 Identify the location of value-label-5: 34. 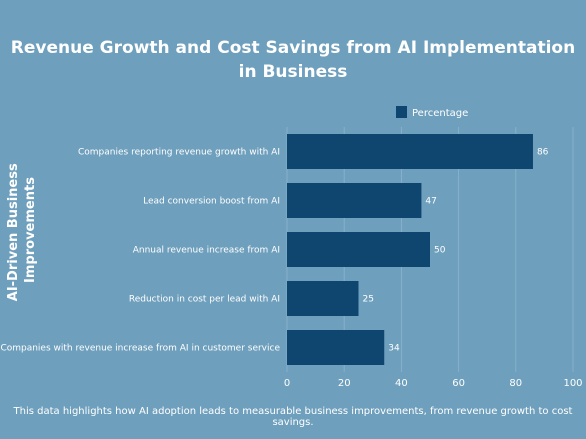
(394, 349).